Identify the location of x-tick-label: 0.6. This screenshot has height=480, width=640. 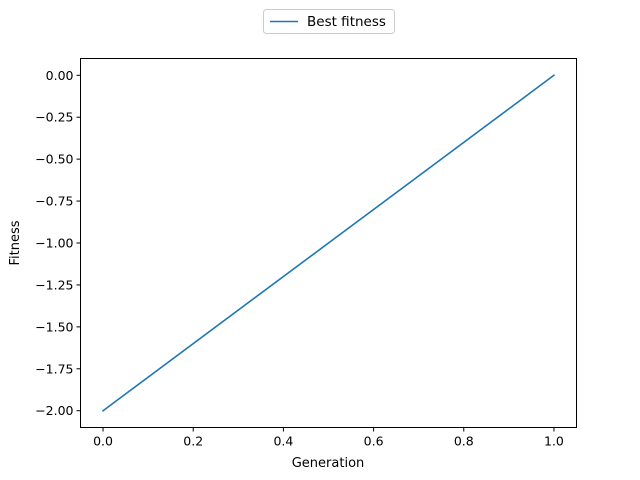
(374, 441).